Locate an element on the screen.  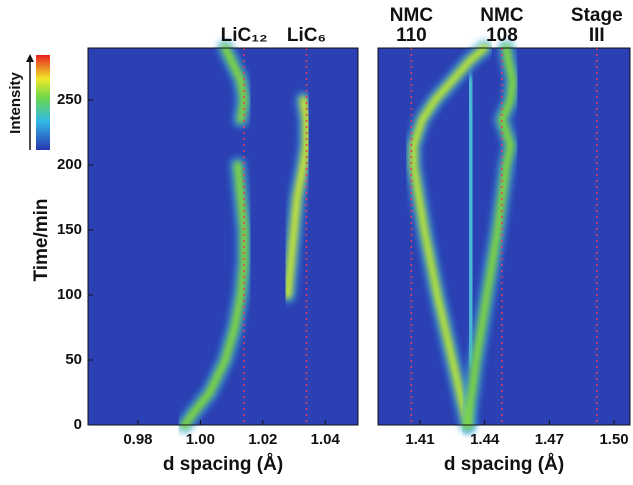
x-tick-label: 1.44 is located at coordinates (485, 439).